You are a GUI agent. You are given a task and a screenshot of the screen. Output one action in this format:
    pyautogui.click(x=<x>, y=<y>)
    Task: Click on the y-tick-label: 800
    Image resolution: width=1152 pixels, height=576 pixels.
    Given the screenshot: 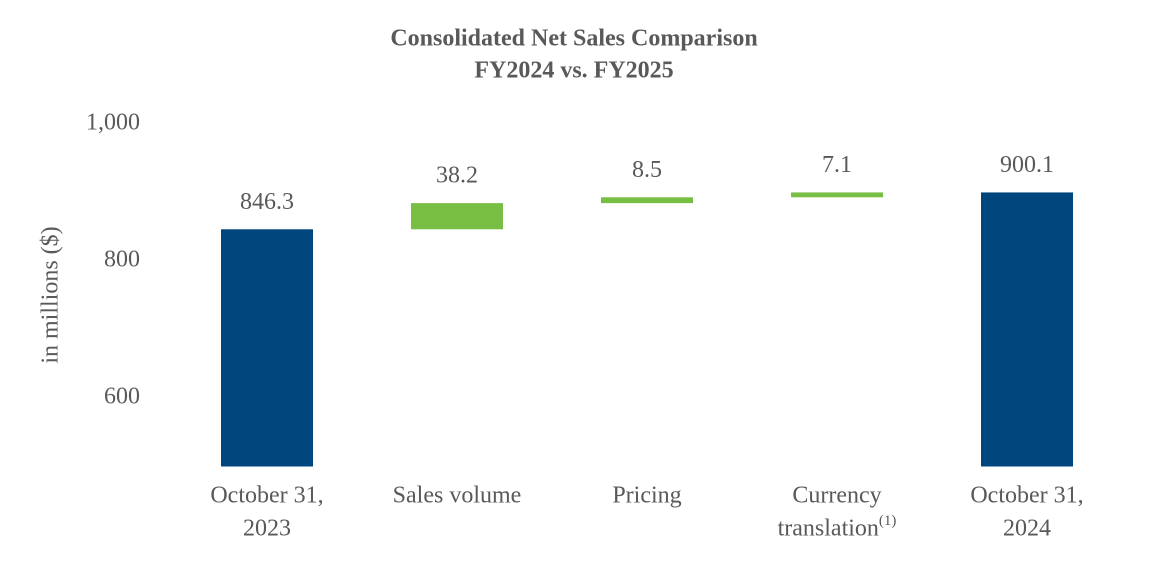 What is the action you would take?
    pyautogui.click(x=122, y=260)
    